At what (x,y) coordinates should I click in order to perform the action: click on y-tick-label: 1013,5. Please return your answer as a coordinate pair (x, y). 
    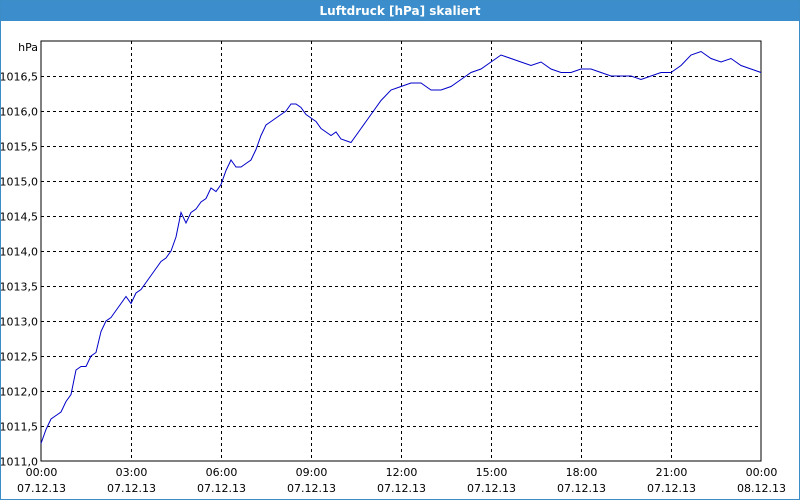
    Looking at the image, I should click on (19, 287).